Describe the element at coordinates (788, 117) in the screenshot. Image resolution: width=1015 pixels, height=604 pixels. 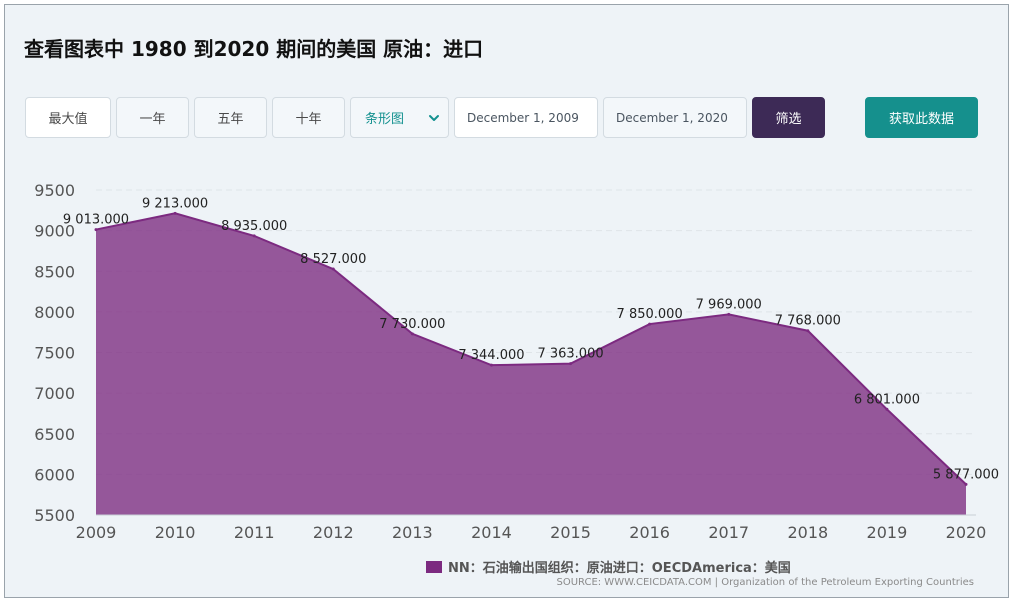
I see `filter-button: 筛选` at that location.